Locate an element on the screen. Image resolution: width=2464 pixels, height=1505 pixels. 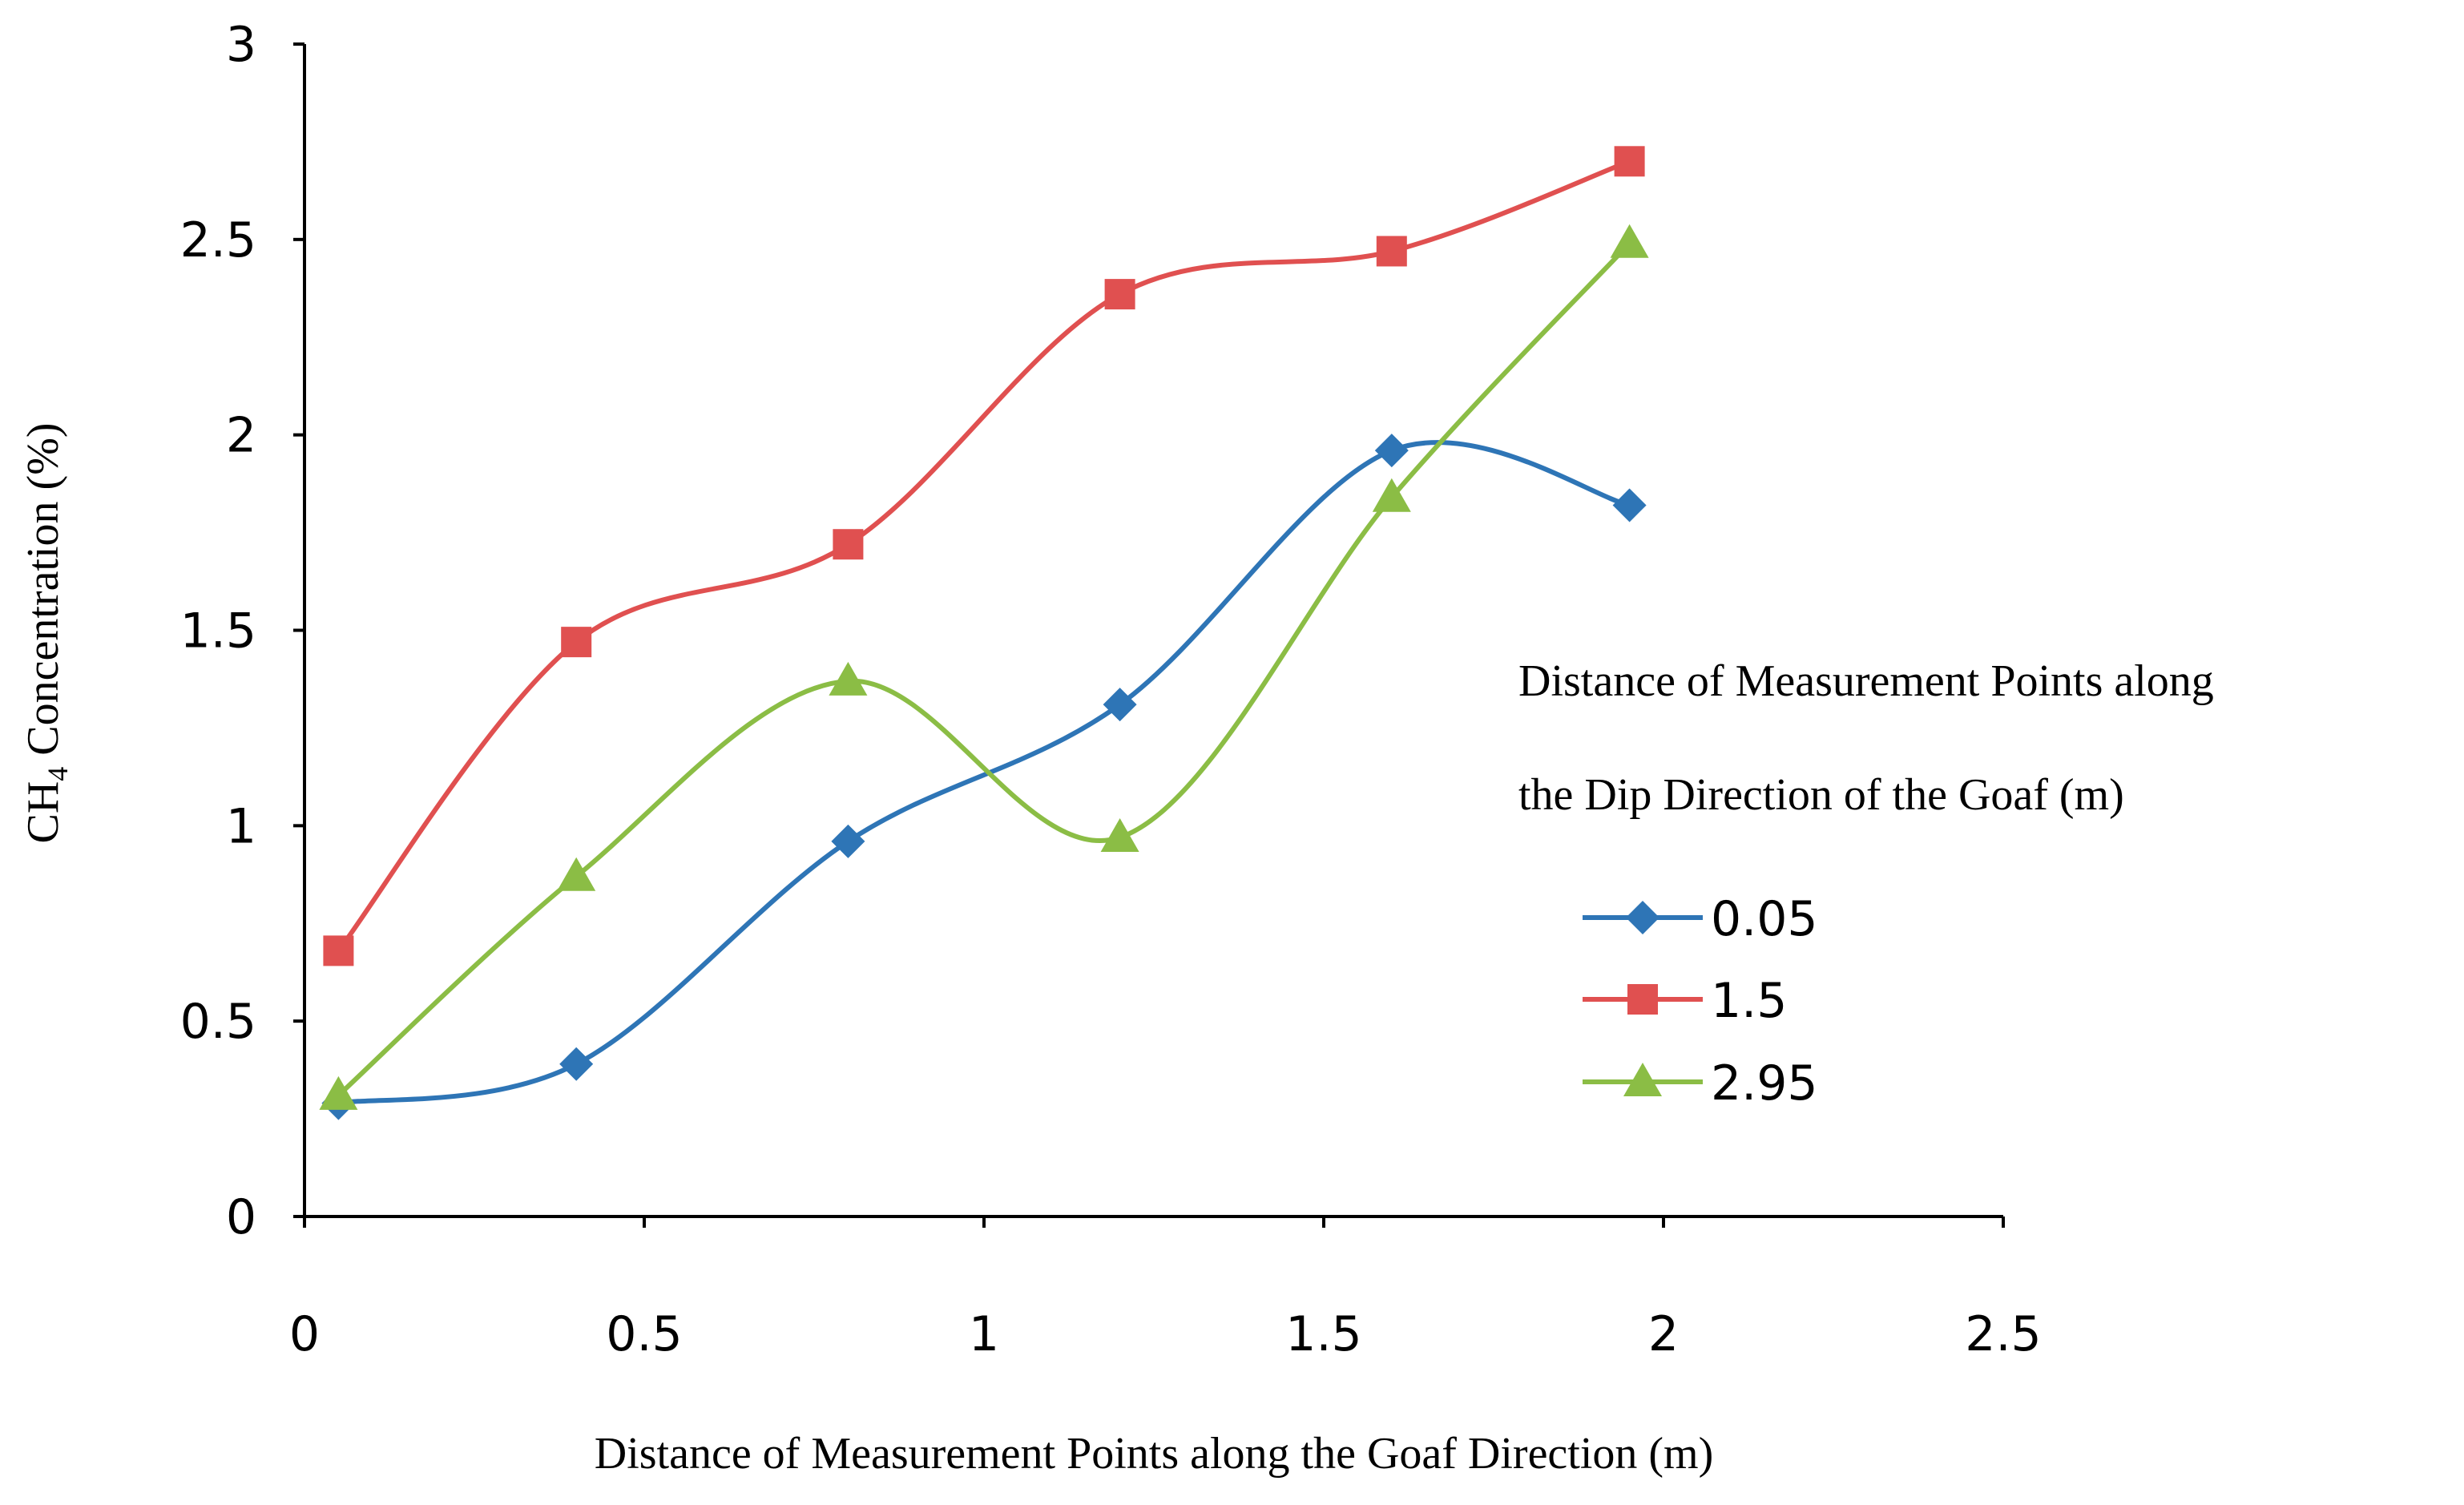
y-tick-label: 2.5 is located at coordinates (218, 240).